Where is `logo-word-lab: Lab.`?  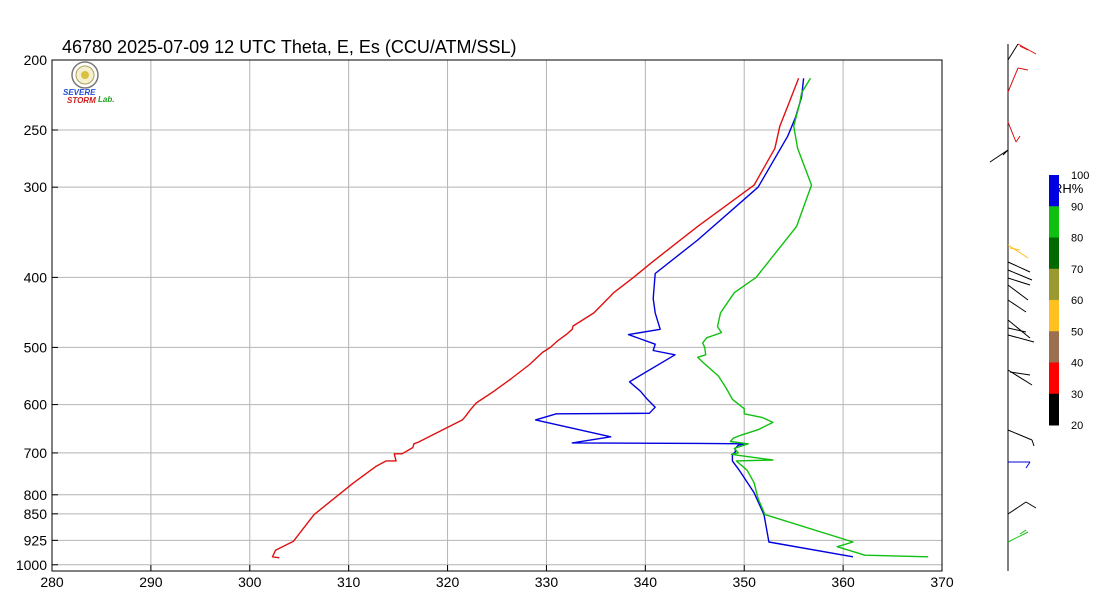 logo-word-lab: Lab. is located at coordinates (106, 99).